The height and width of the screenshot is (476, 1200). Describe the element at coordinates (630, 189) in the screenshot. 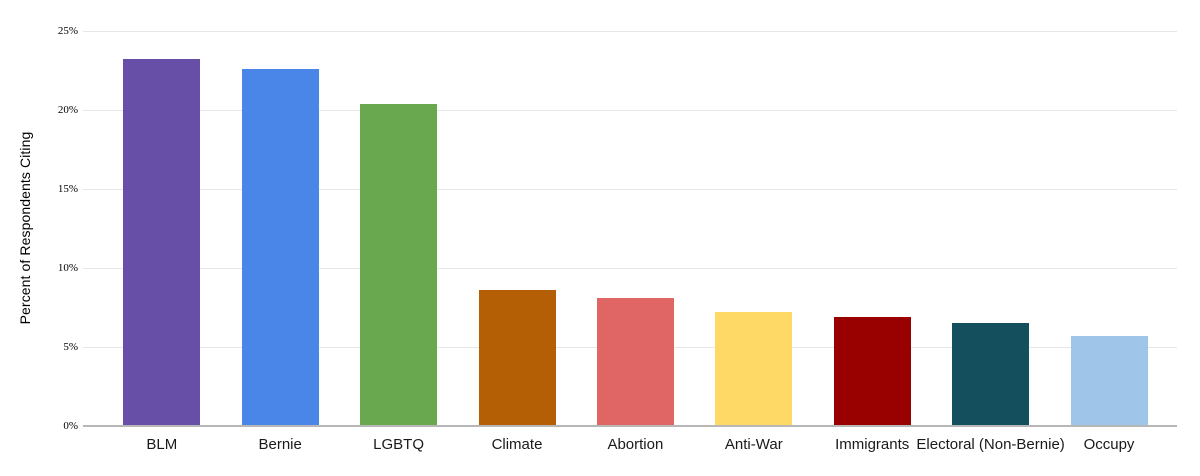

I see `gridline-15pct` at that location.